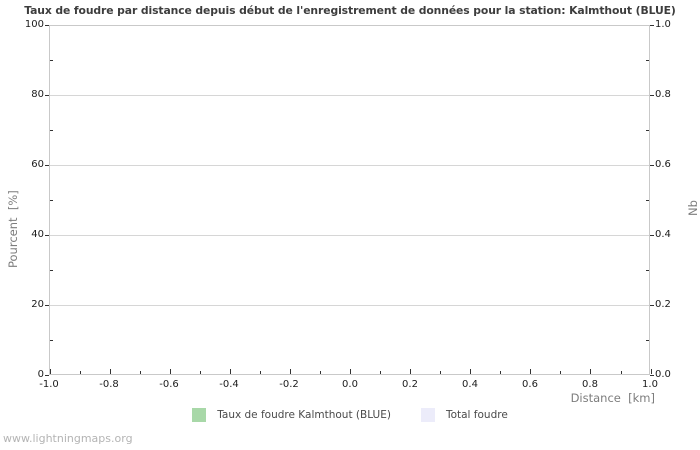  I want to click on y-right-tick-label: 1.0, so click(663, 24).